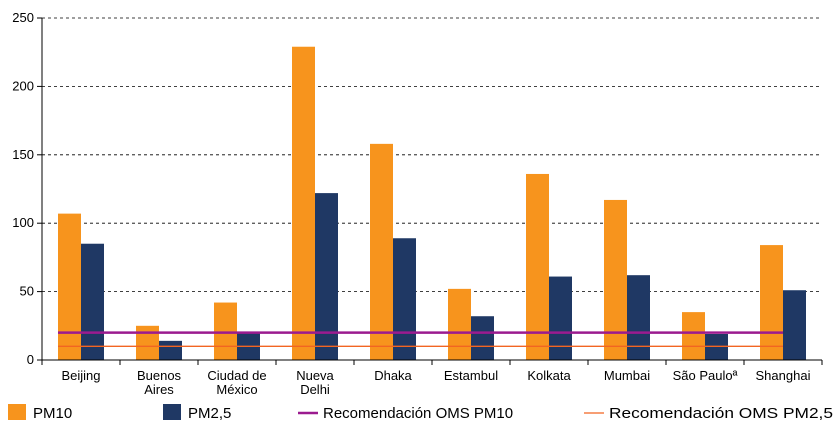  Describe the element at coordinates (549, 375) in the screenshot. I see `x-category-label: Kolkata` at that location.